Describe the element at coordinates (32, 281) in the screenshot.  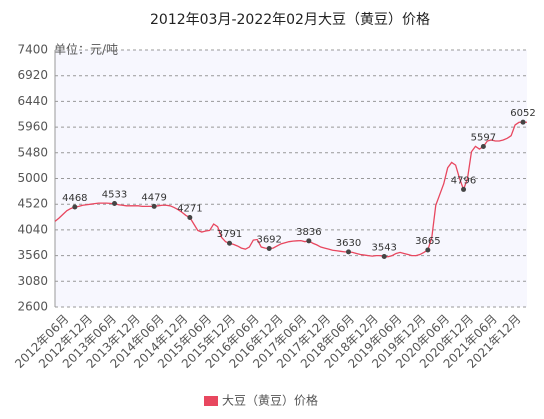
I see `y-tick-label: 3080` at that location.